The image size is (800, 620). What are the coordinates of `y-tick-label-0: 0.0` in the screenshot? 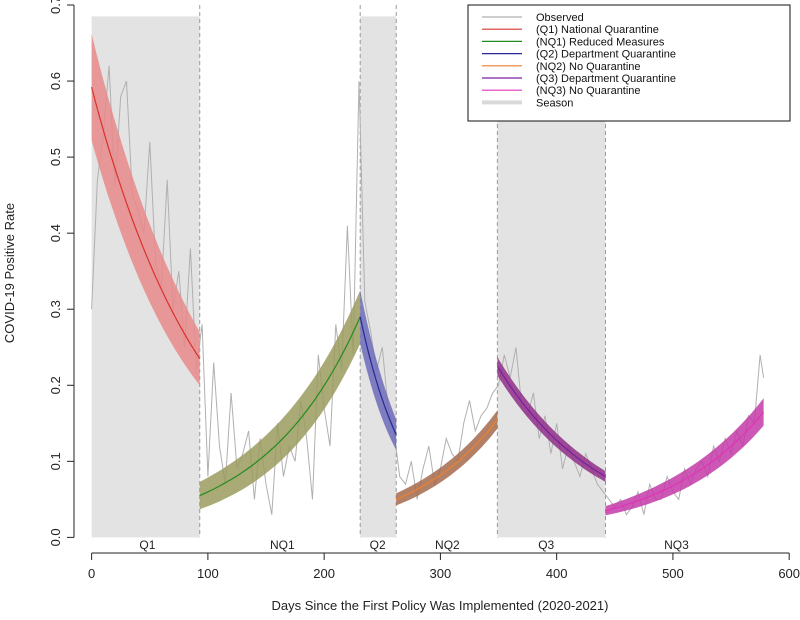 It's located at (55, 537).